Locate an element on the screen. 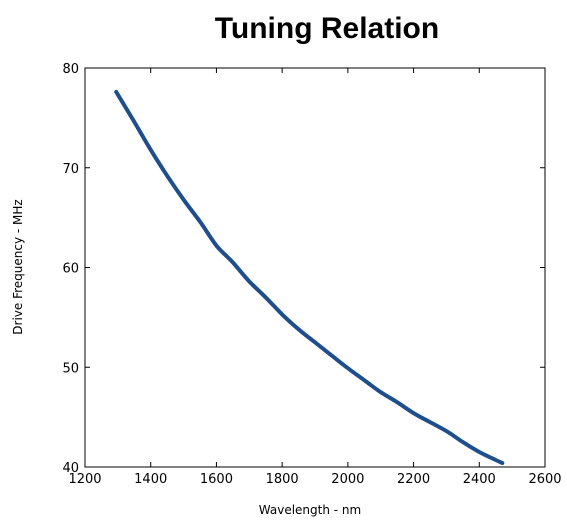 The image size is (567, 520). x-tick-label: 1800 is located at coordinates (282, 479).